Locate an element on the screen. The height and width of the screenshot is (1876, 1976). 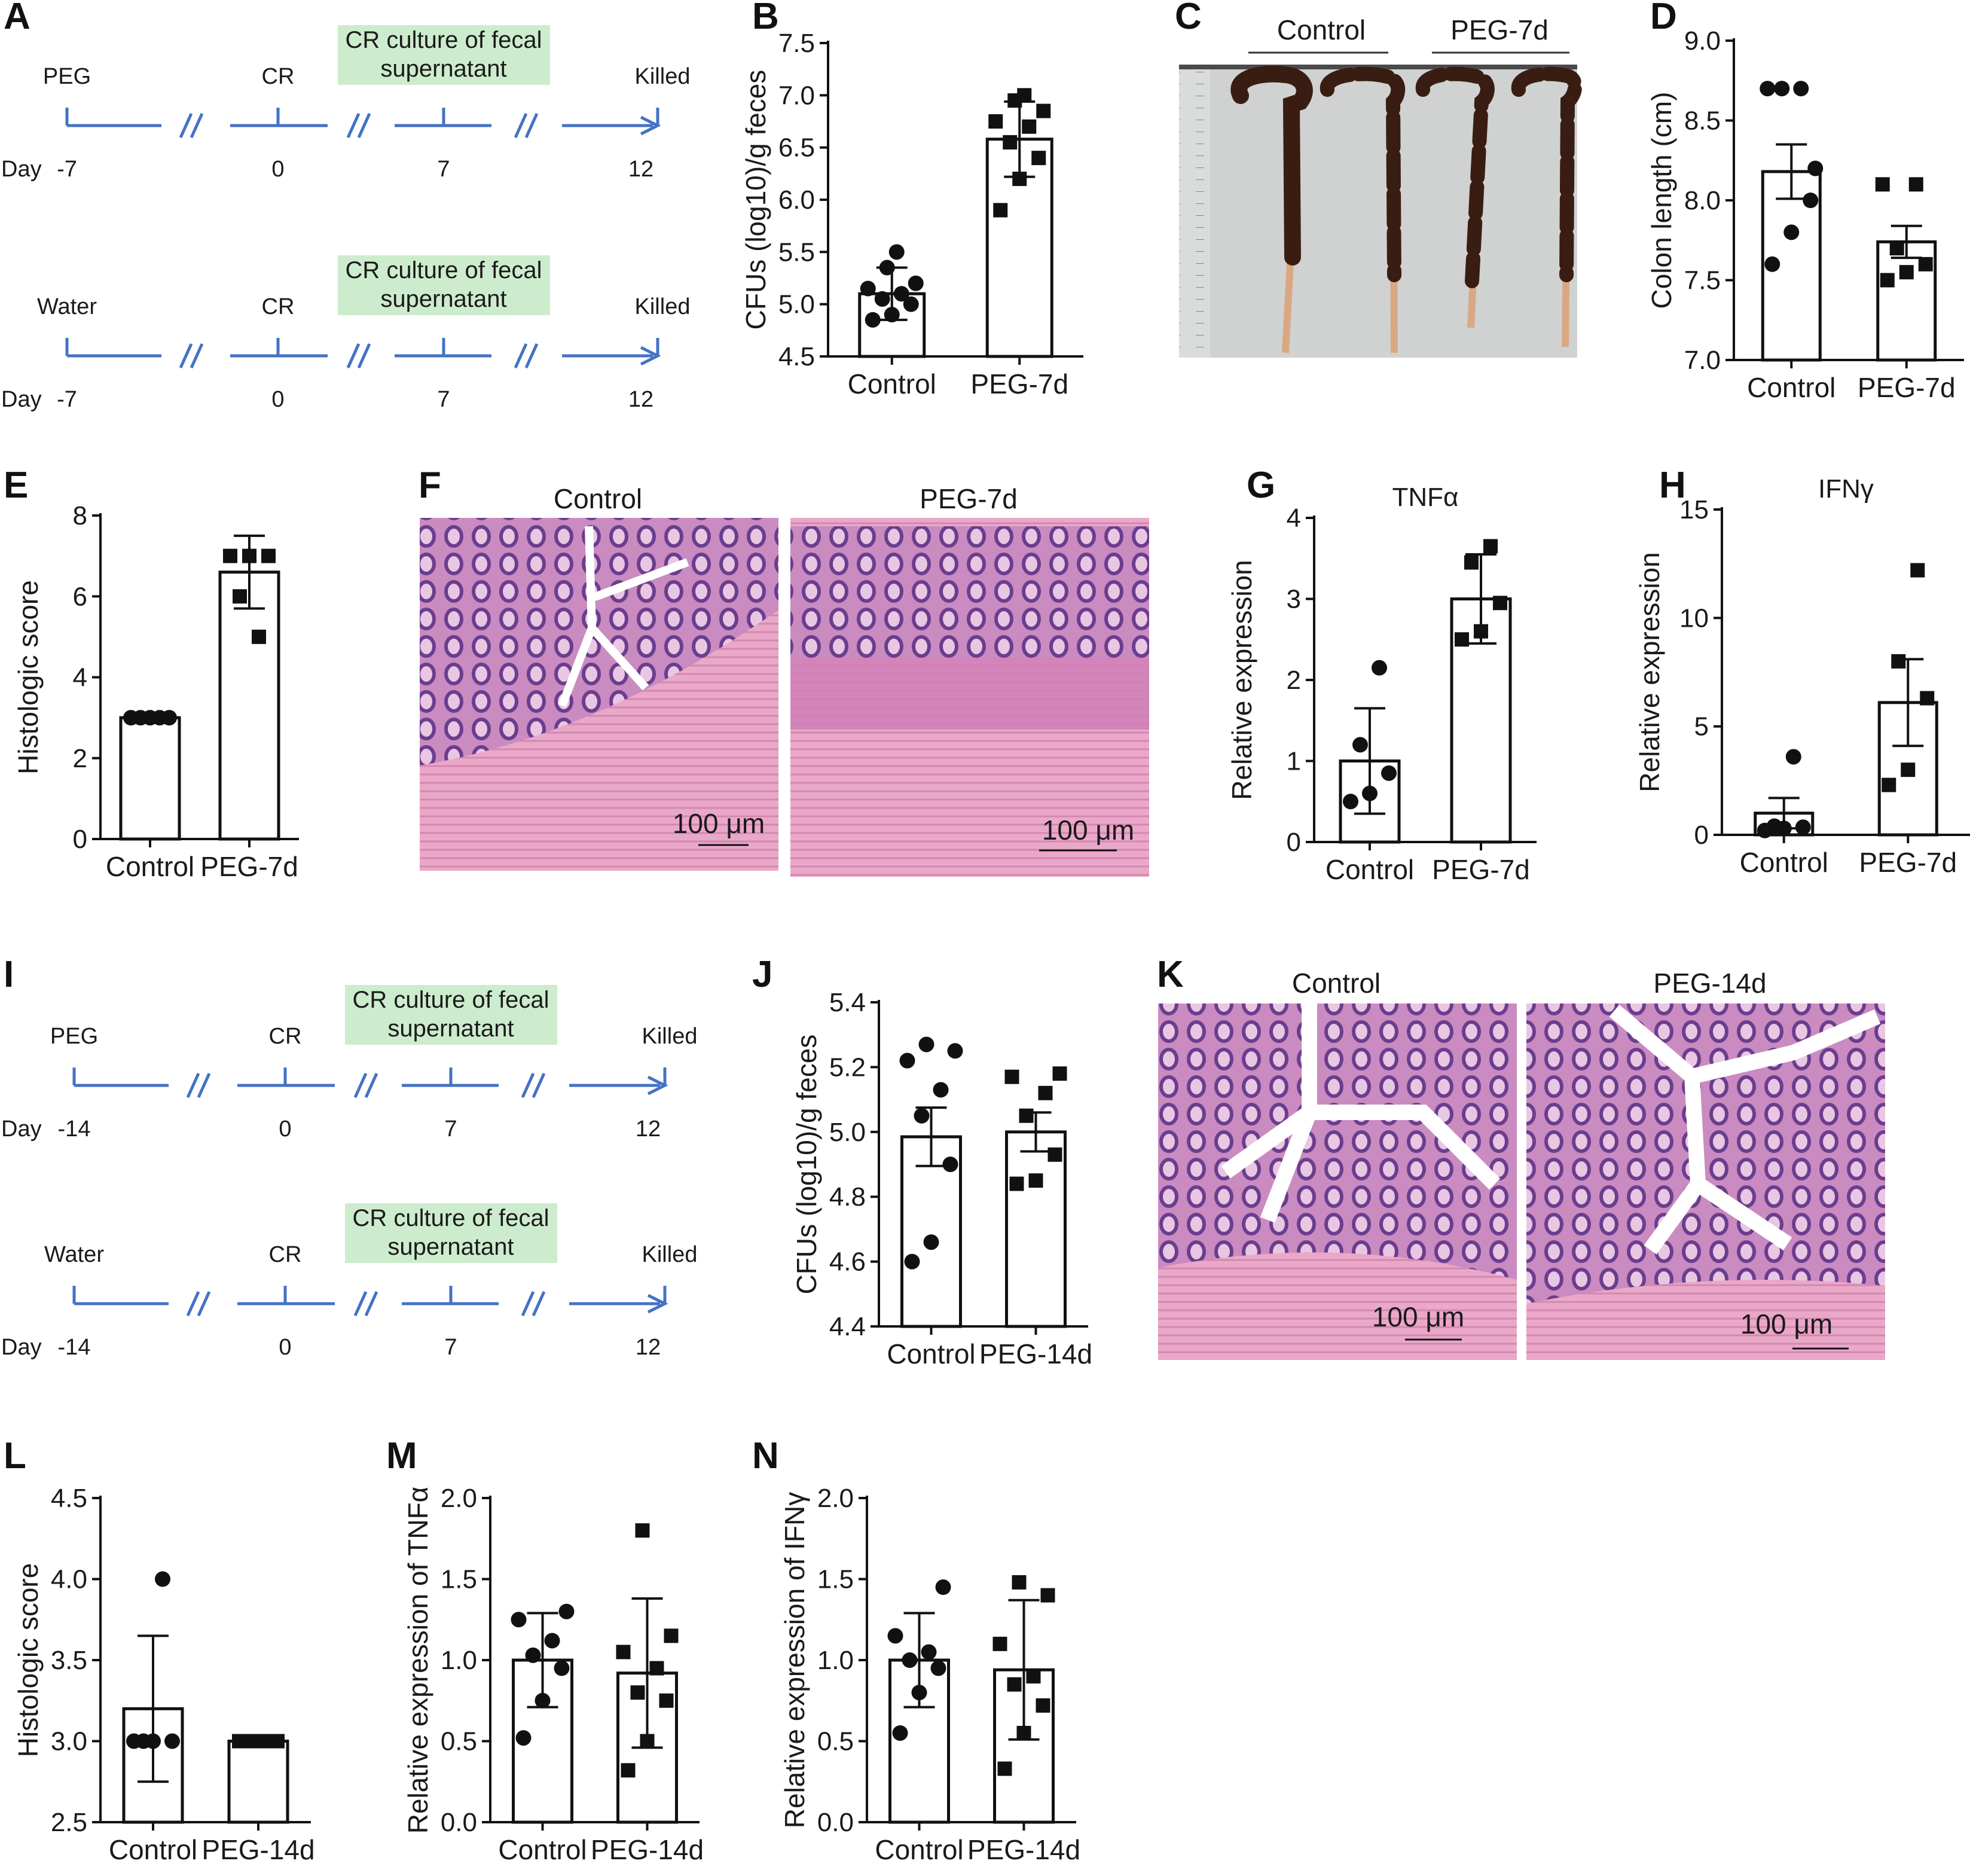
group-label: Water is located at coordinates (67, 306).